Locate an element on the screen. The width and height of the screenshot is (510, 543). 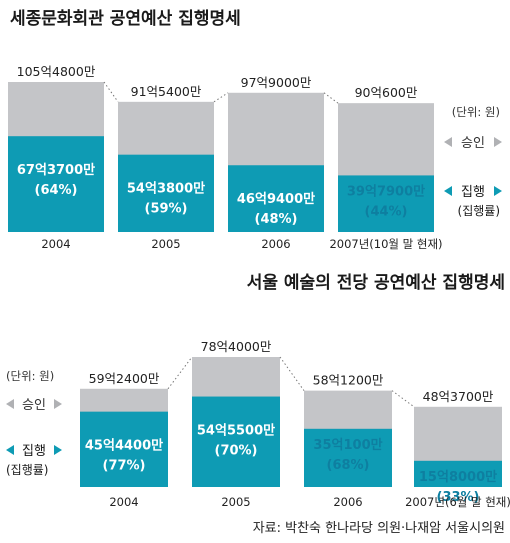
chart1-legend-executed: 집행 is located at coordinates (473, 192).